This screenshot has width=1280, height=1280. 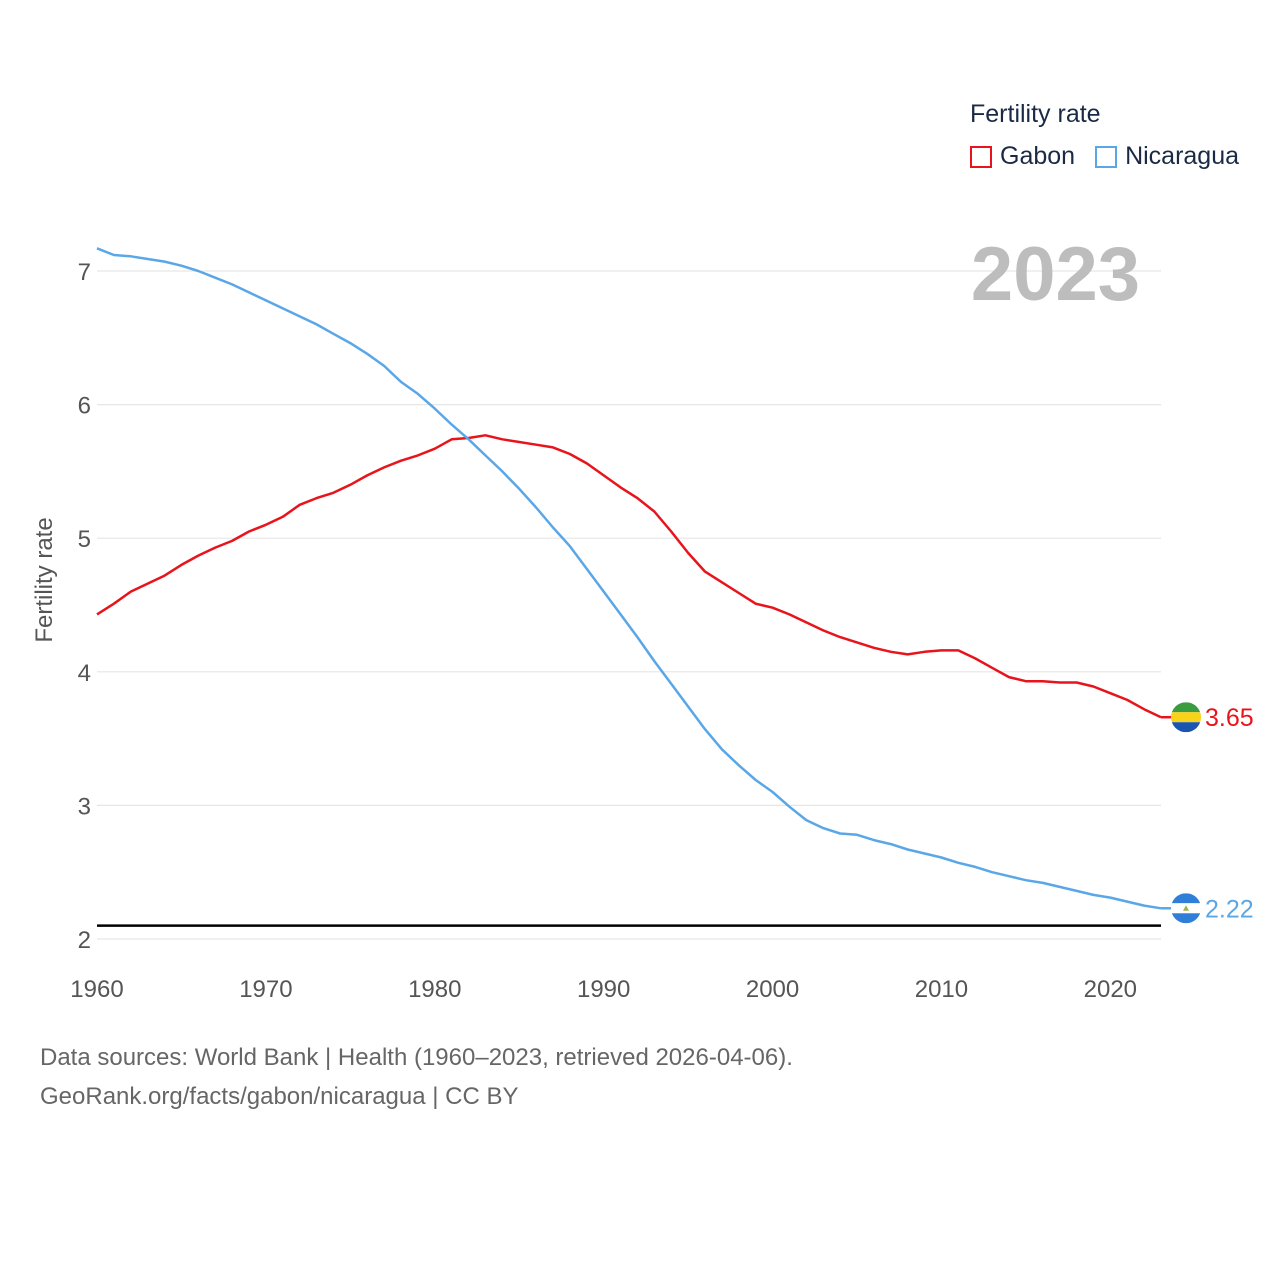 I want to click on x-tick-label: 2010, so click(x=941, y=989).